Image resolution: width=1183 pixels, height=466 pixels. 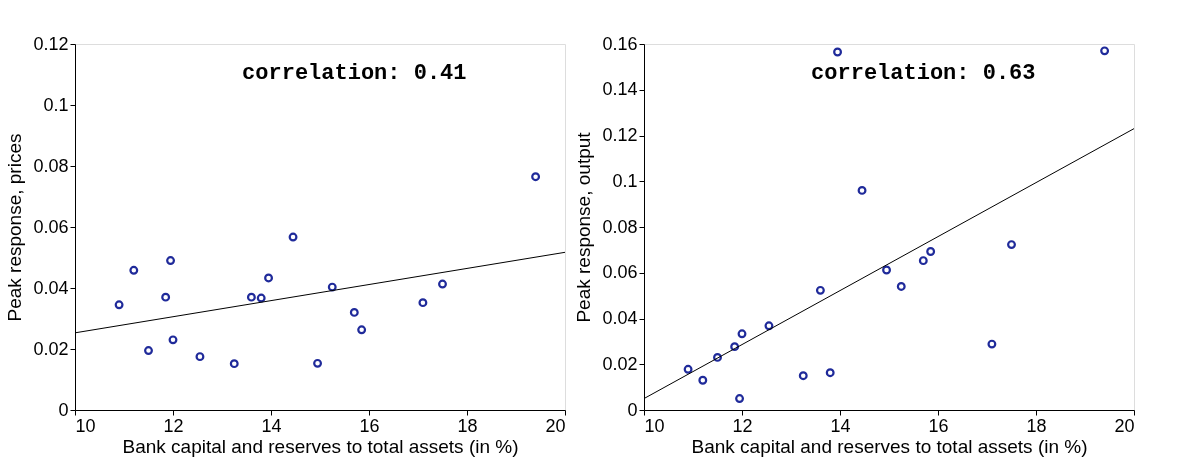 I want to click on y-tick-label: 0.16, so click(x=620, y=43).